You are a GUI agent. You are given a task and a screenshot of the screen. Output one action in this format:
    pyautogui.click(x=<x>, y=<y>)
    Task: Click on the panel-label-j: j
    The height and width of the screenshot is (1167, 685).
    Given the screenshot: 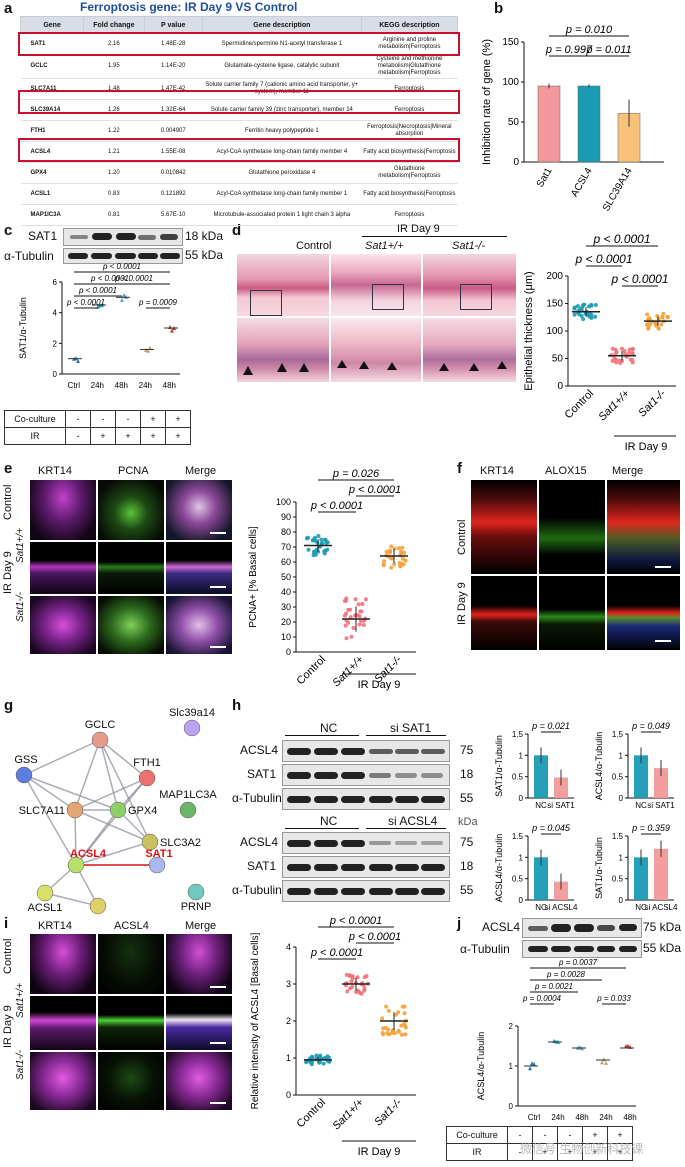 What is the action you would take?
    pyautogui.click(x=459, y=923)
    